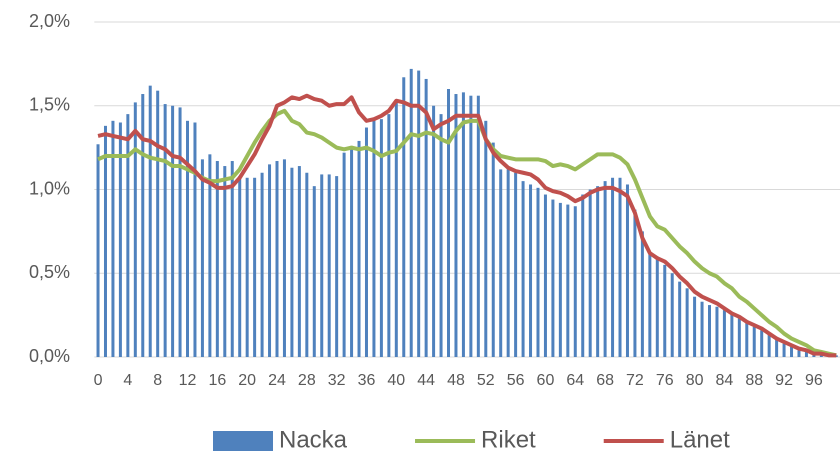  I want to click on x-tick-label: 16, so click(217, 380).